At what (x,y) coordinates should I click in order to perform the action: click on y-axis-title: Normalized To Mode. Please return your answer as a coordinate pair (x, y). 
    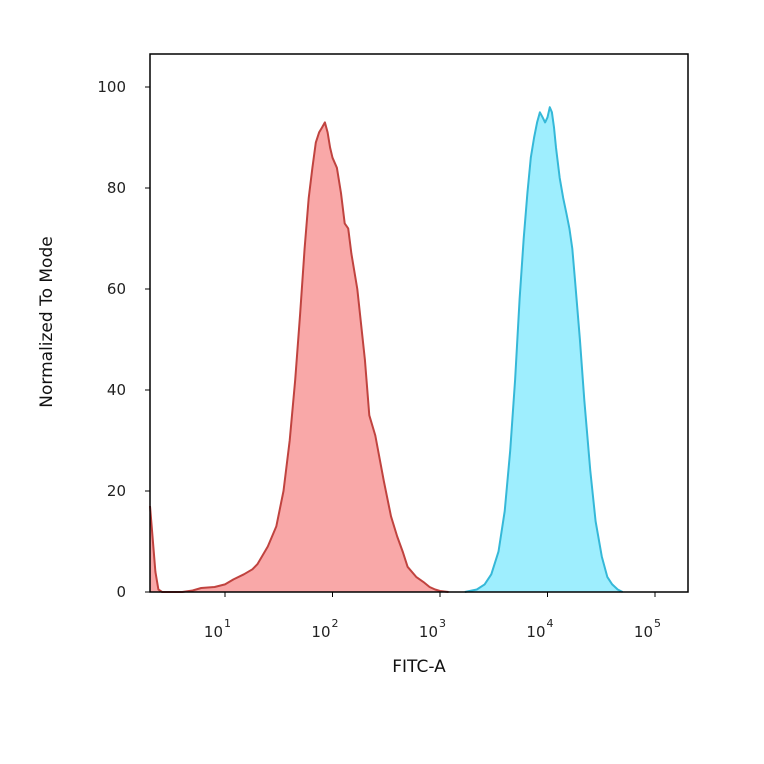
    Looking at the image, I should click on (47, 321).